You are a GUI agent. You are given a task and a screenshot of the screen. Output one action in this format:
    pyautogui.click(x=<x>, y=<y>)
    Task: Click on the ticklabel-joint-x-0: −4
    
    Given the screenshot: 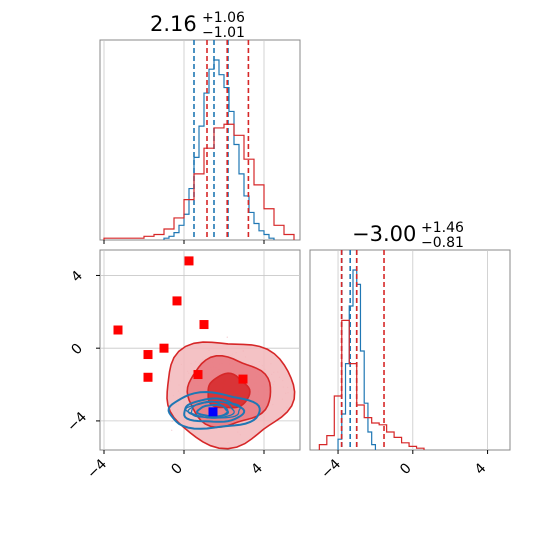 What is the action you would take?
    pyautogui.click(x=97, y=469)
    